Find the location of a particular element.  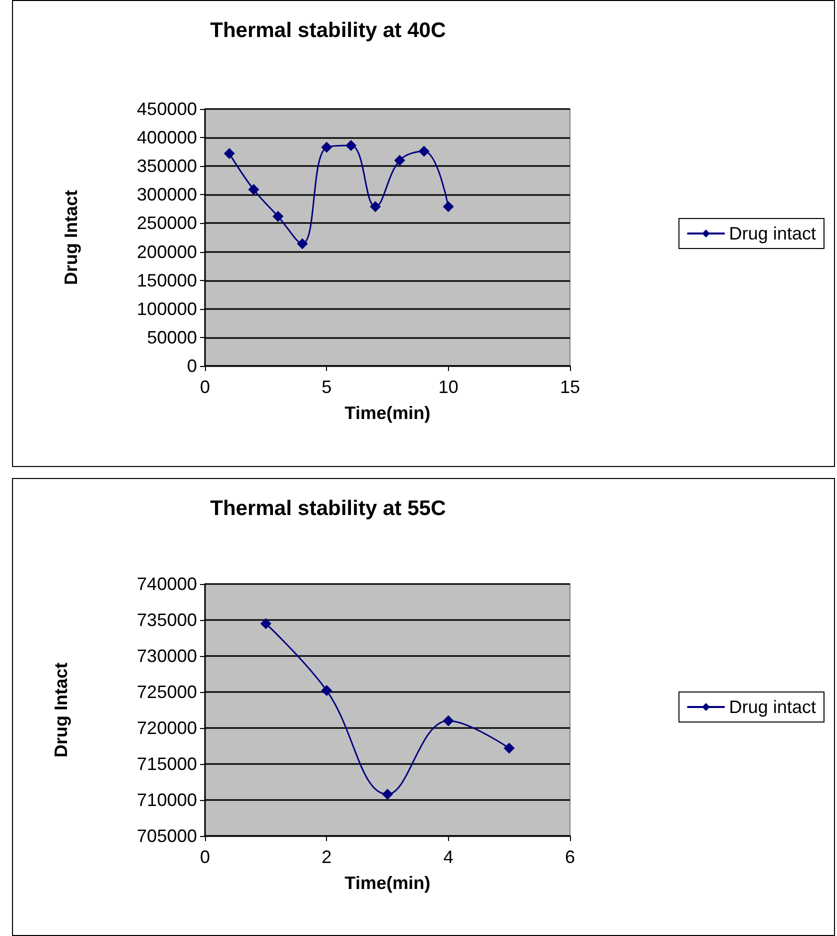

x-tick-label: 10 is located at coordinates (448, 387).